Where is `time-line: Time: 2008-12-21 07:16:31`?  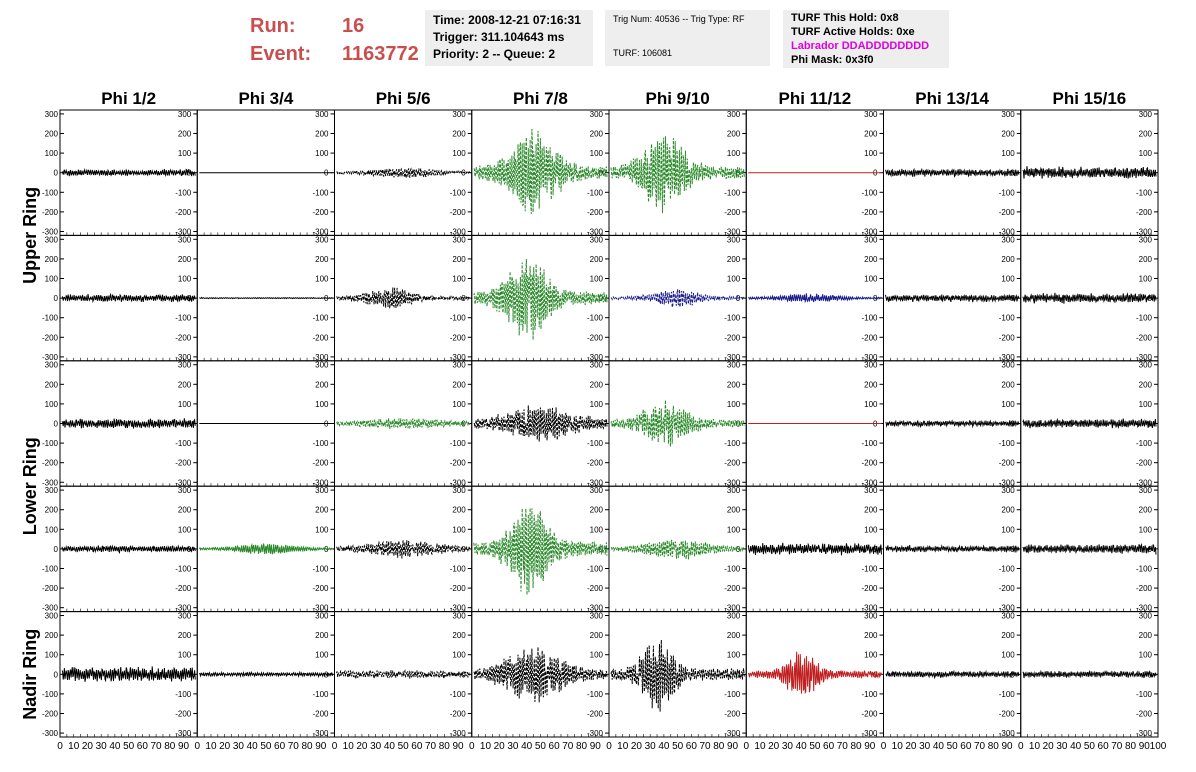
time-line: Time: 2008-12-21 07:16:31 is located at coordinates (507, 20).